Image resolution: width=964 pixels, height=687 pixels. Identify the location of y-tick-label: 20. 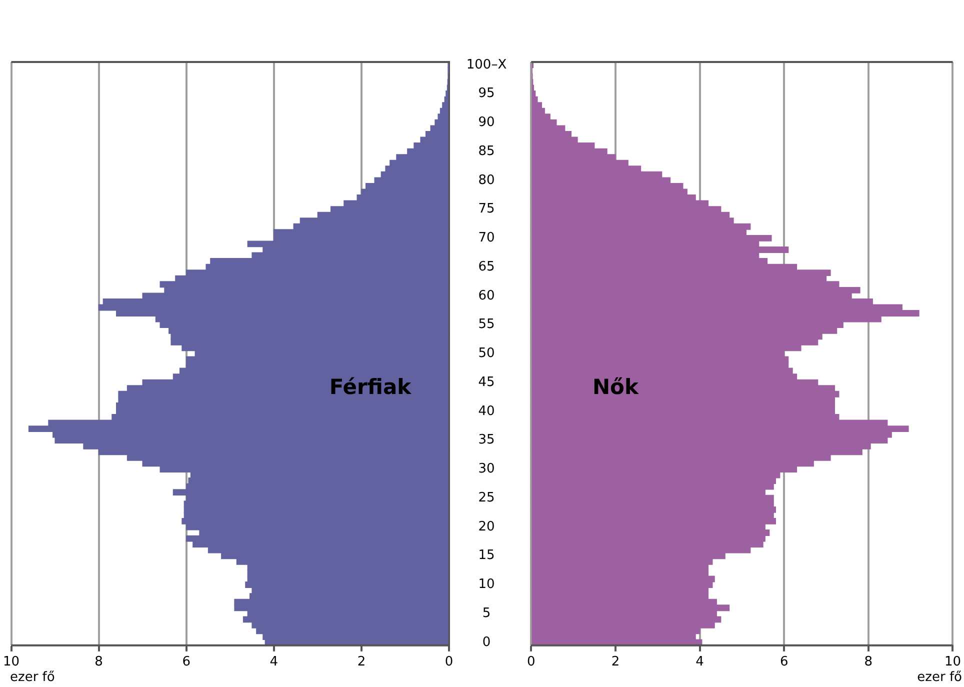
(486, 526).